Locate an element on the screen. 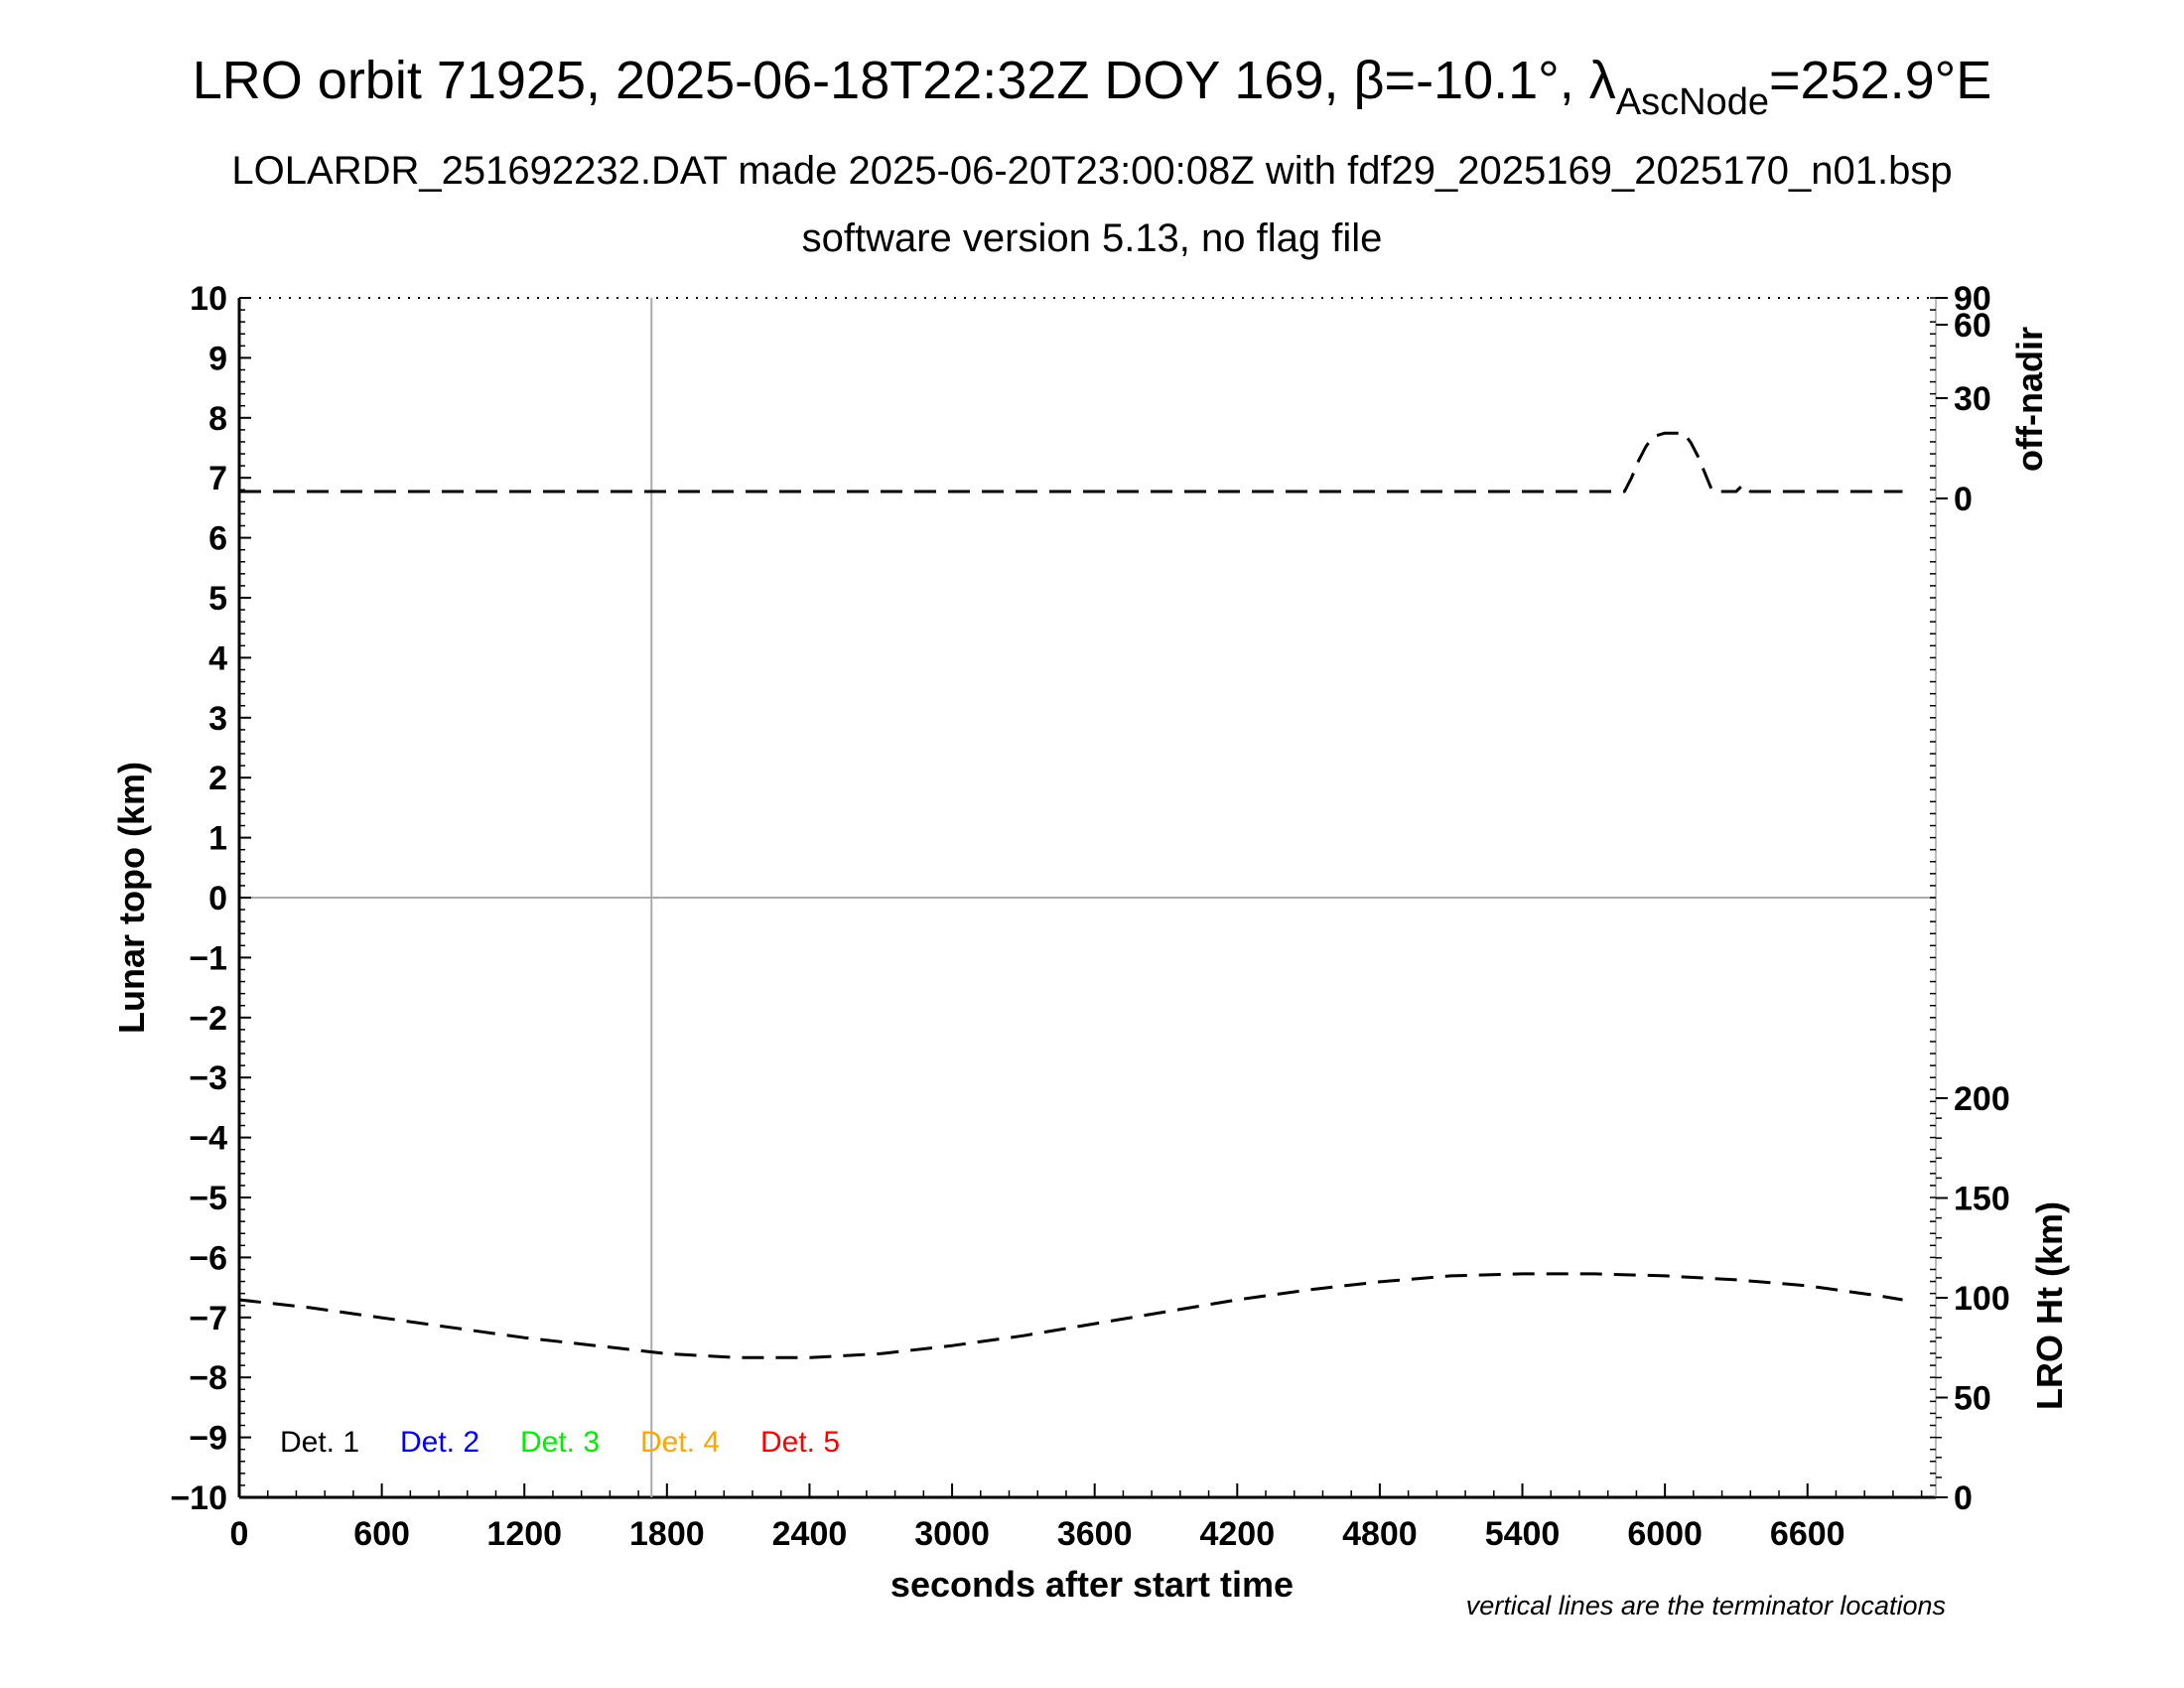 The width and height of the screenshot is (2184, 1688). y-left-tick-label: −10 is located at coordinates (198, 1498).